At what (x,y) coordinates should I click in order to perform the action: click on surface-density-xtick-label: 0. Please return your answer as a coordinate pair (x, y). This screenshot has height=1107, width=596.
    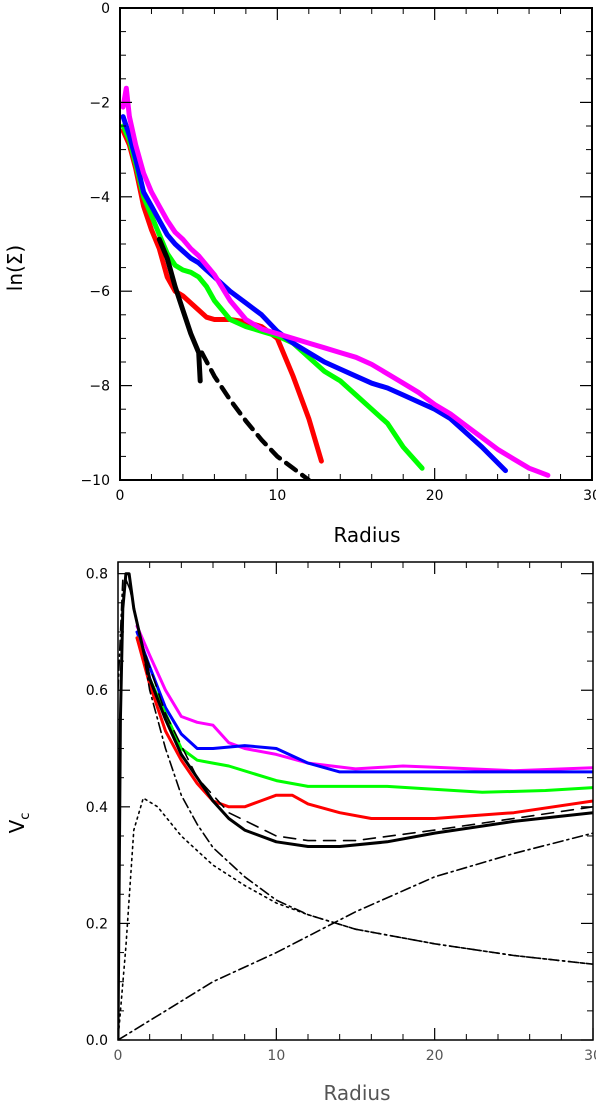
    Looking at the image, I should click on (120, 496).